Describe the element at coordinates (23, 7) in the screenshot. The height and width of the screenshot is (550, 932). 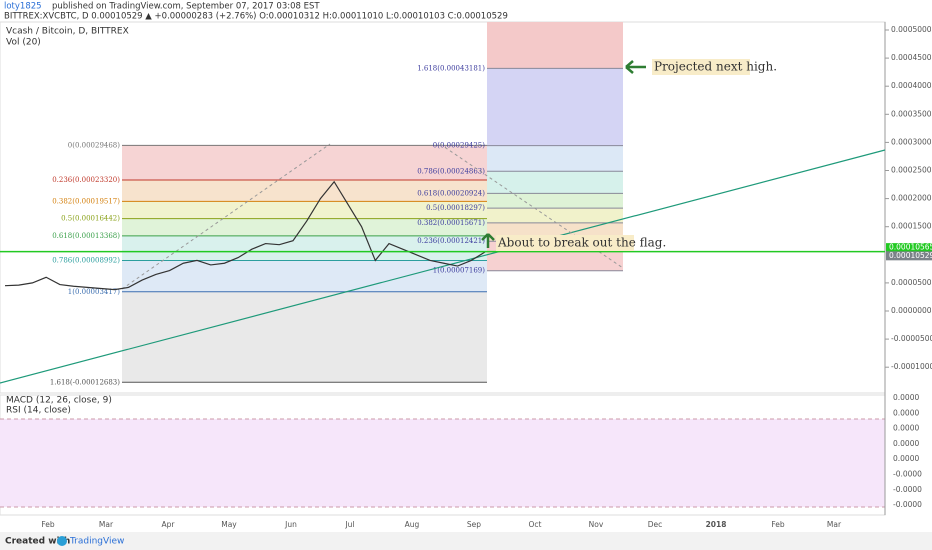
I see `publisher: loty1825` at that location.